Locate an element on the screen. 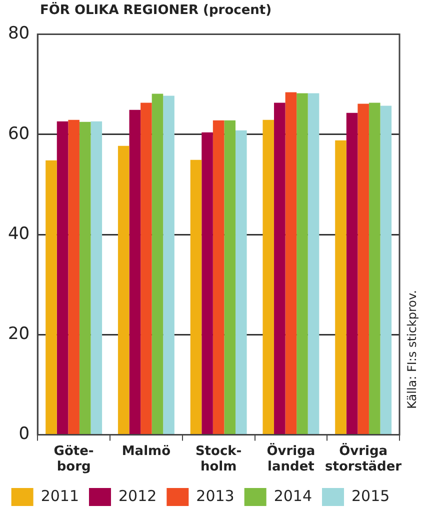 The height and width of the screenshot is (516, 427). x-tick-label: Övriga landet is located at coordinates (291, 458).